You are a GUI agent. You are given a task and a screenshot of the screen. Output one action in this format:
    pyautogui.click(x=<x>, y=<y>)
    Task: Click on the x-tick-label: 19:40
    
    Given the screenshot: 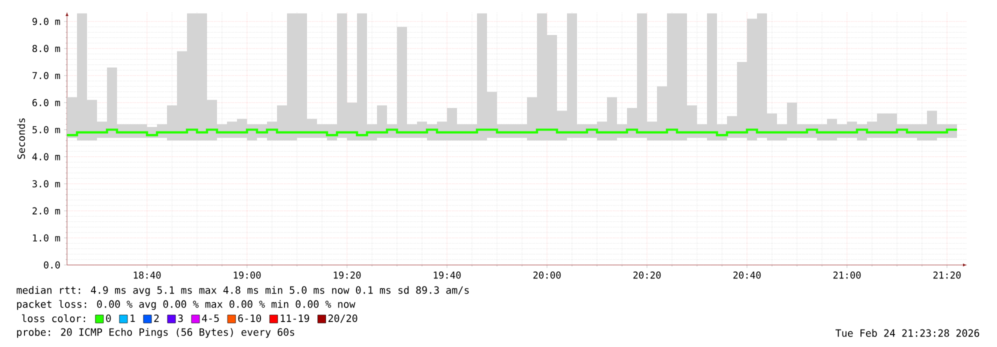 What is the action you would take?
    pyautogui.click(x=447, y=275)
    